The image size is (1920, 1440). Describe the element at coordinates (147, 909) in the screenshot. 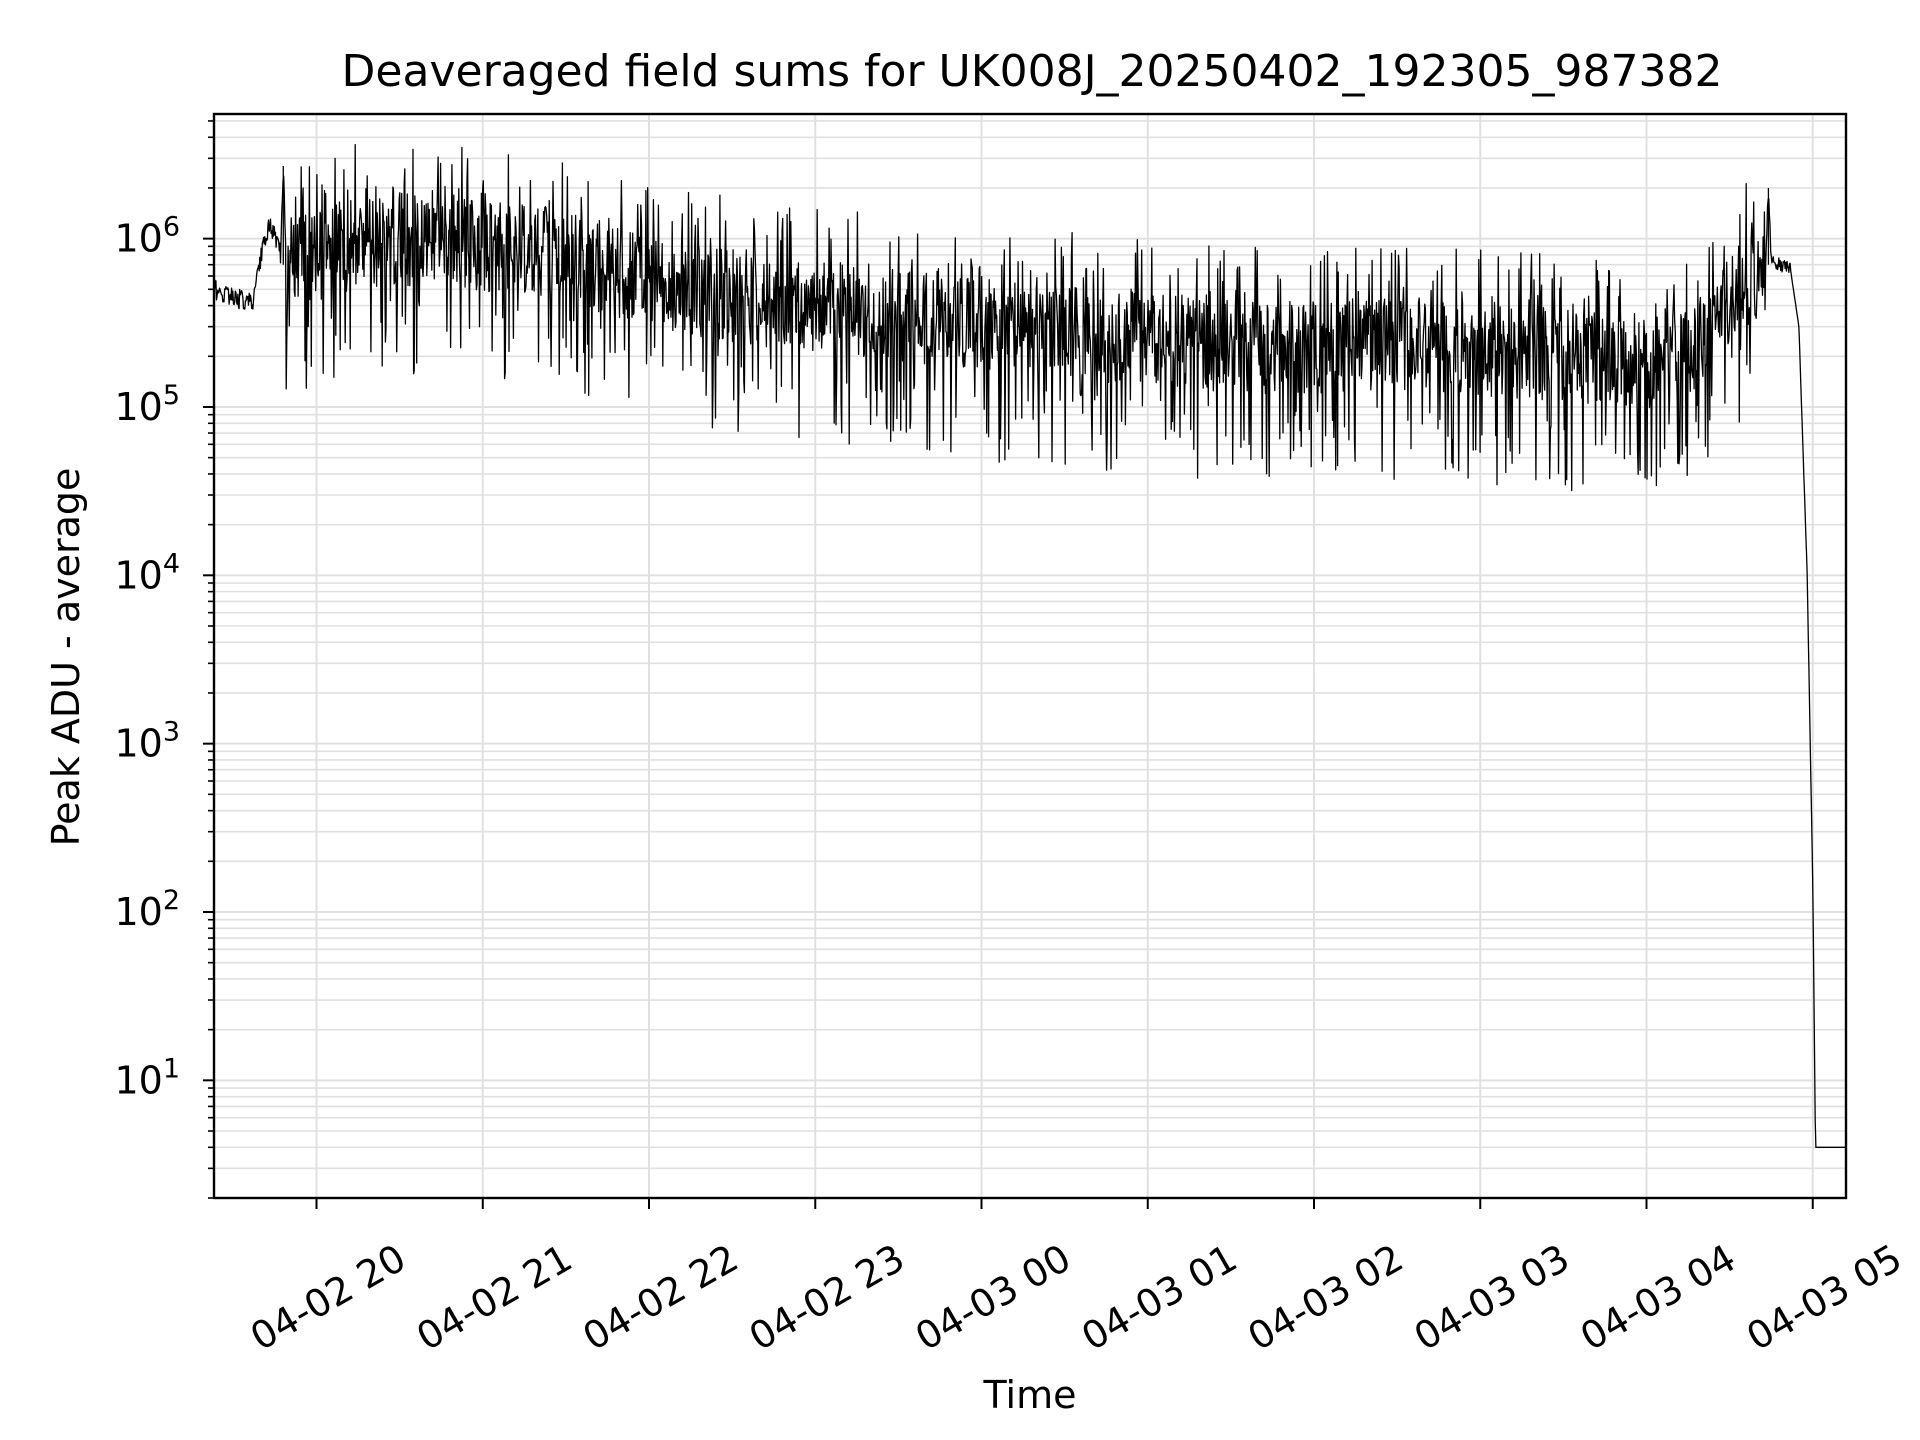

I see `y-tick-label: 102` at that location.